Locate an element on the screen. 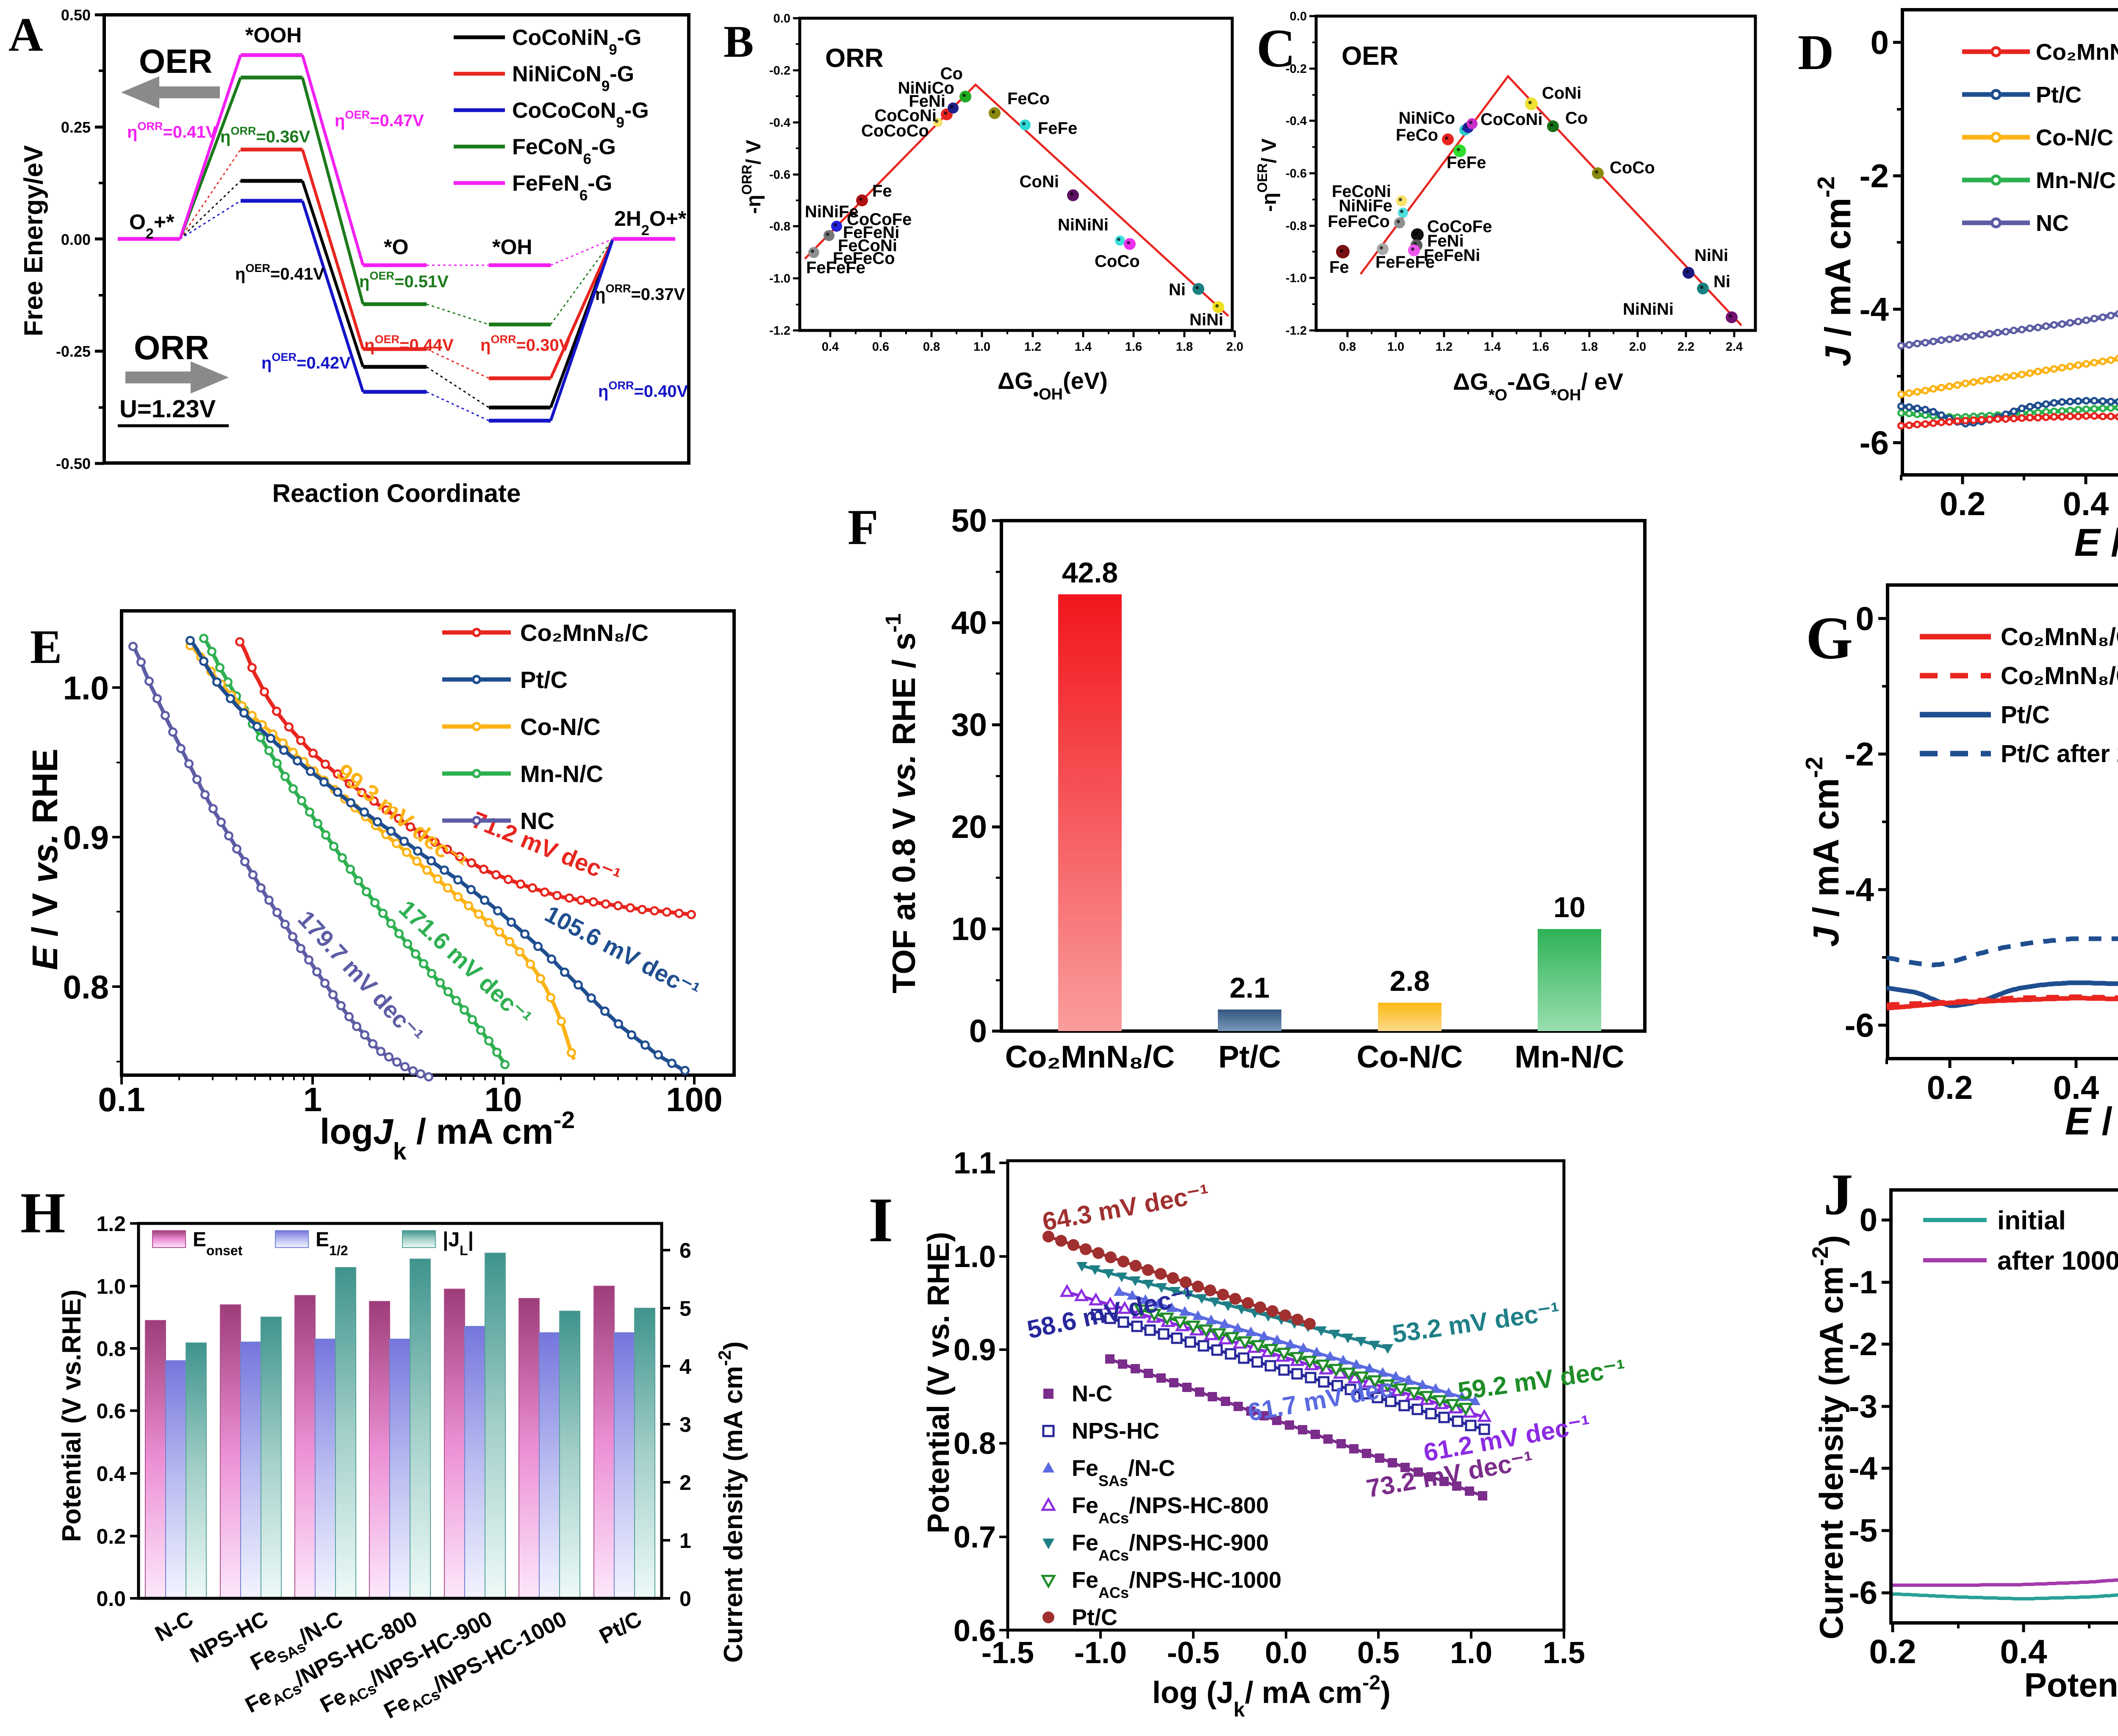  svg-text: E is located at coordinates (46, 647).